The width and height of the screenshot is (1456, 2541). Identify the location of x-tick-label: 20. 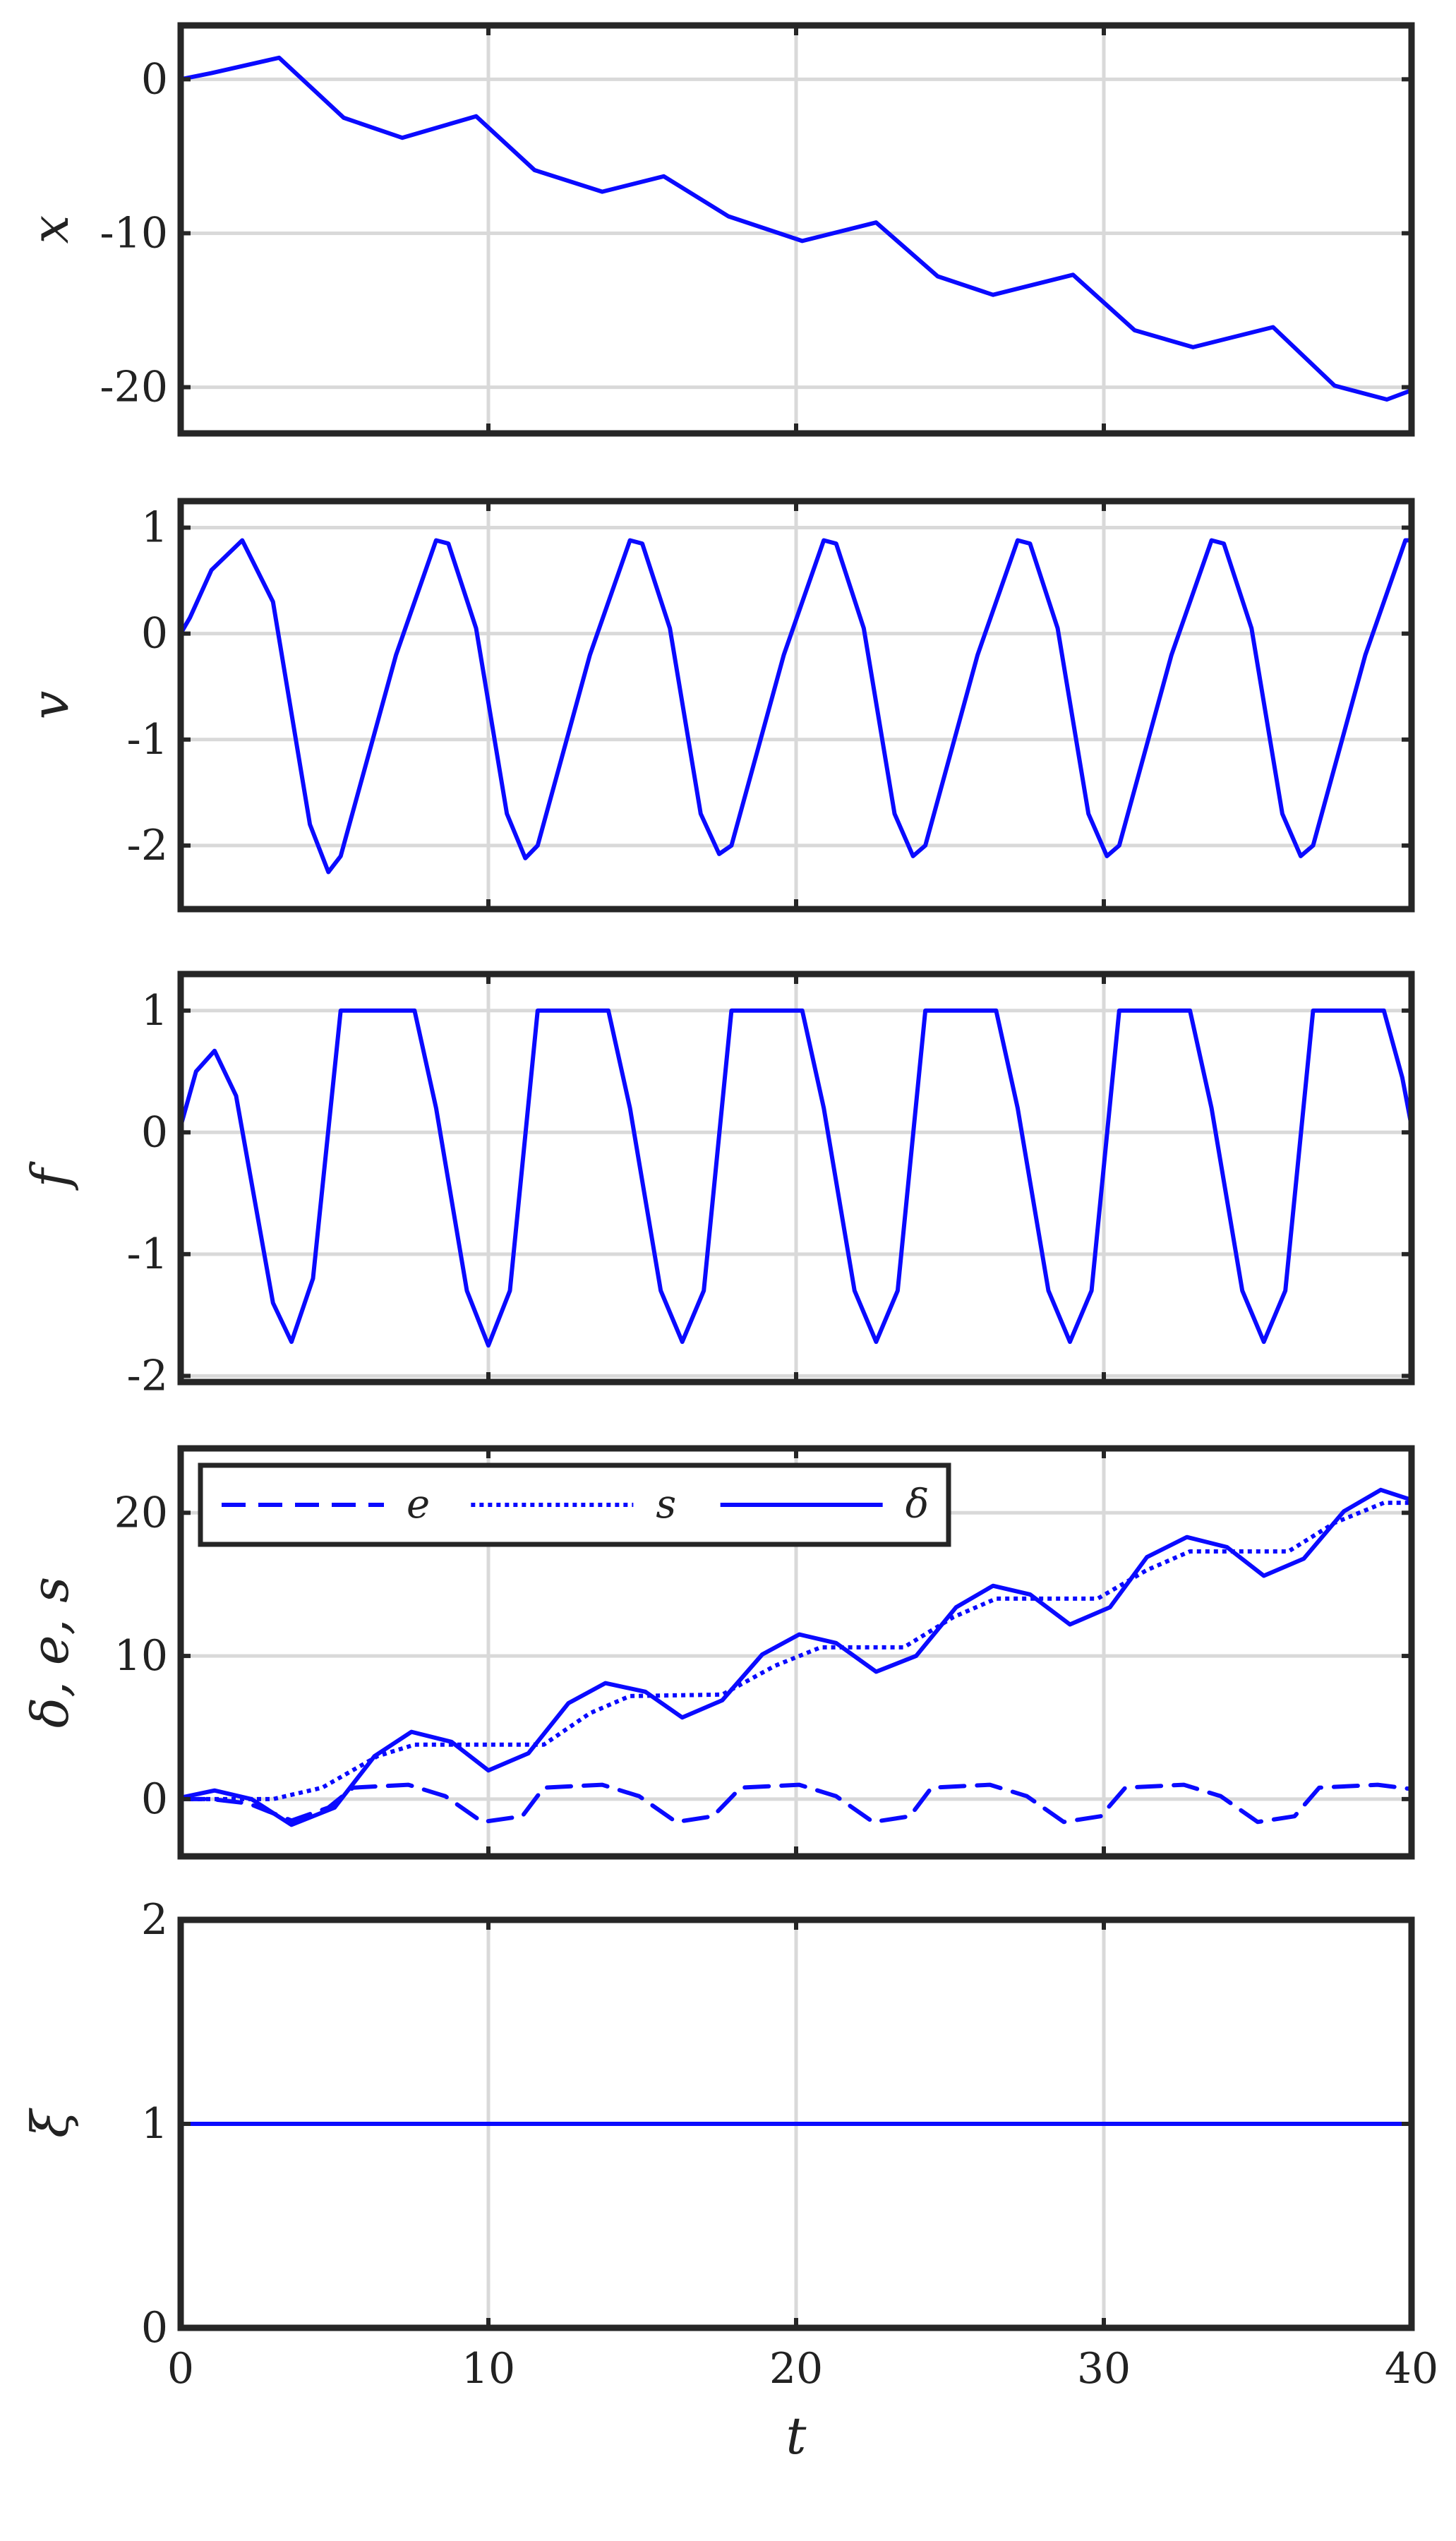
(796, 2368).